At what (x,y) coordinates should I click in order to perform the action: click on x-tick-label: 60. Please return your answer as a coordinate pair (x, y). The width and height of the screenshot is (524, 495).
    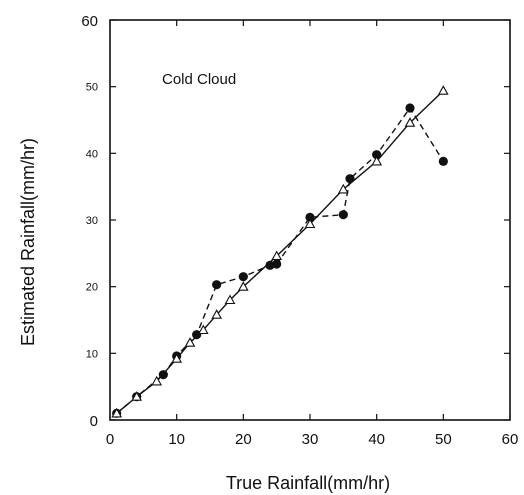
    Looking at the image, I should click on (510, 439).